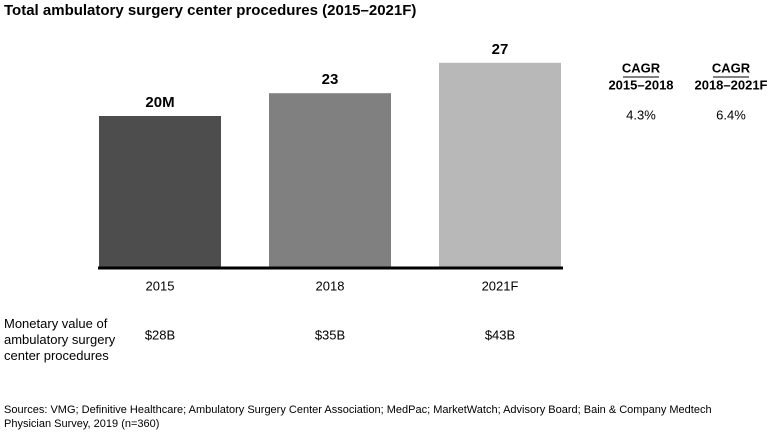 The width and height of the screenshot is (768, 432). What do you see at coordinates (730, 84) in the screenshot?
I see `cagr-period: 2018–2021F` at bounding box center [730, 84].